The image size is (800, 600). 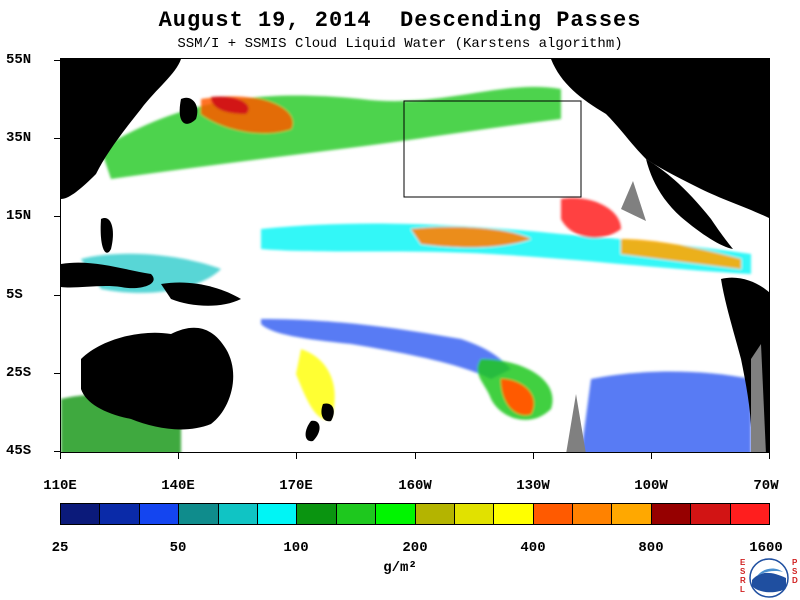 I want to click on land-new-zealand-north, so click(x=327, y=412).